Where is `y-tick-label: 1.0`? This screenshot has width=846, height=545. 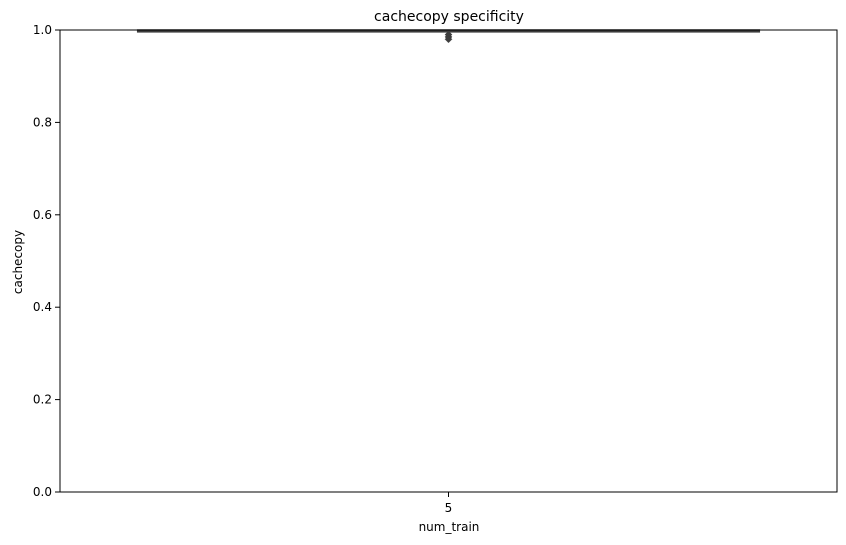 y-tick-label: 1.0 is located at coordinates (42, 30).